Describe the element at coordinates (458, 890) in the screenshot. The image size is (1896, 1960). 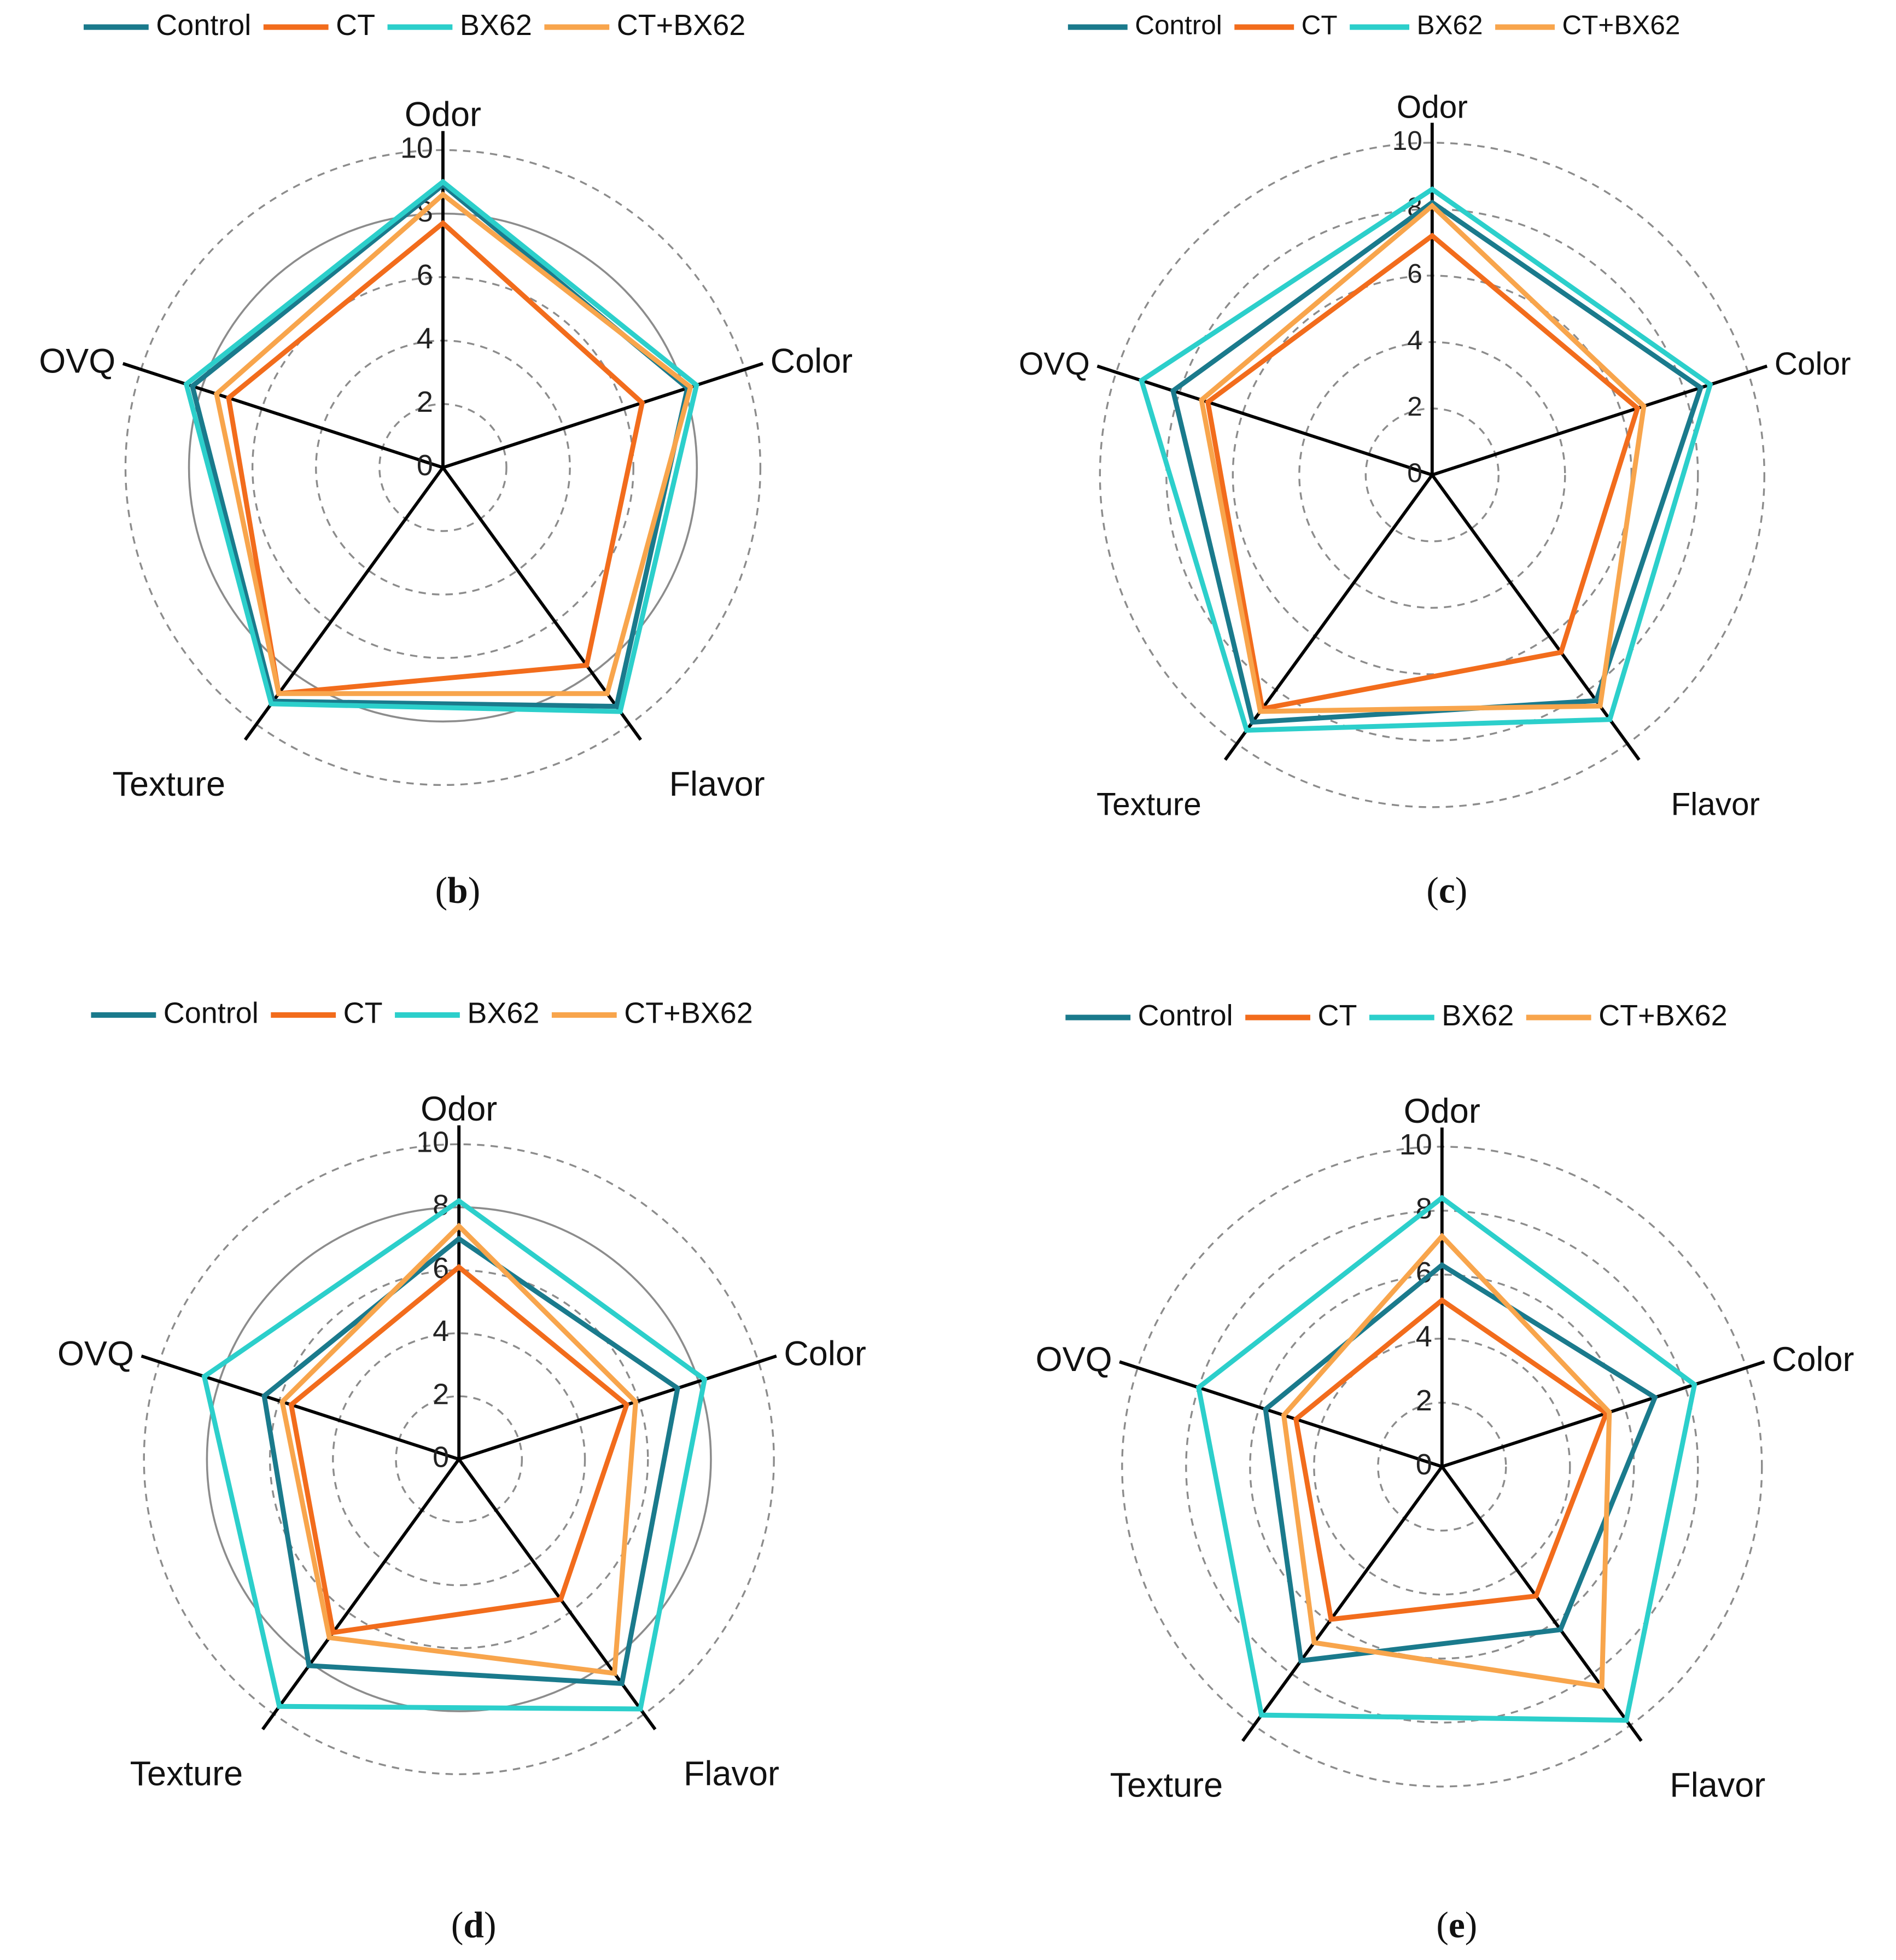
I see `panel-caption: (b)` at that location.